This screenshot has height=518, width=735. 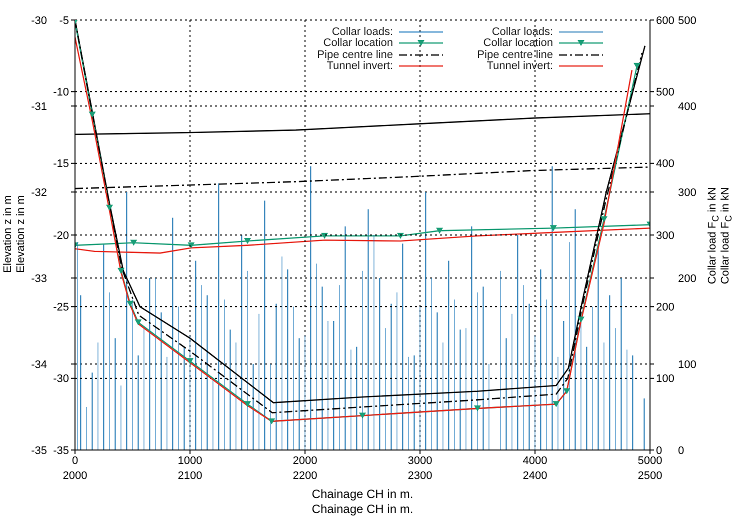 I want to click on y-tick-label: -15, so click(x=61, y=164).